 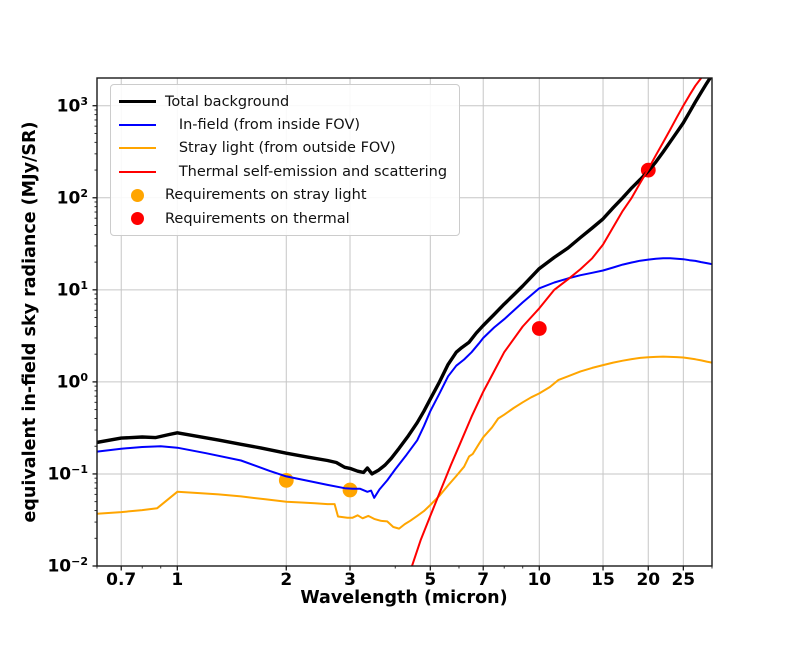 What do you see at coordinates (137, 125) in the screenshot?
I see `in-field-line-sample` at bounding box center [137, 125].